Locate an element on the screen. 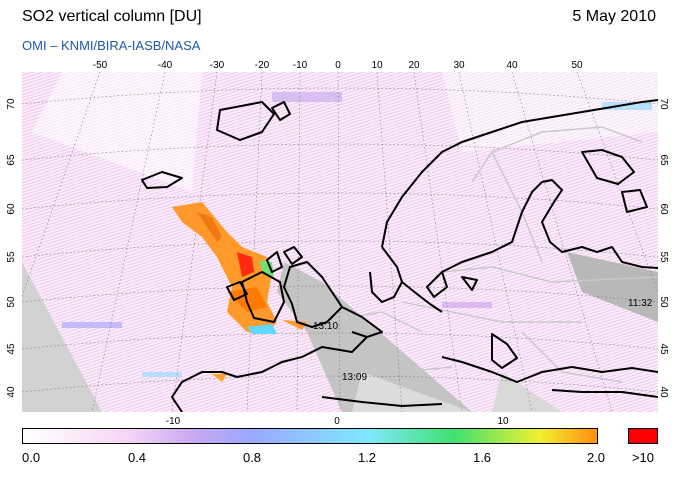  lon-tick-top: -40 is located at coordinates (165, 65).